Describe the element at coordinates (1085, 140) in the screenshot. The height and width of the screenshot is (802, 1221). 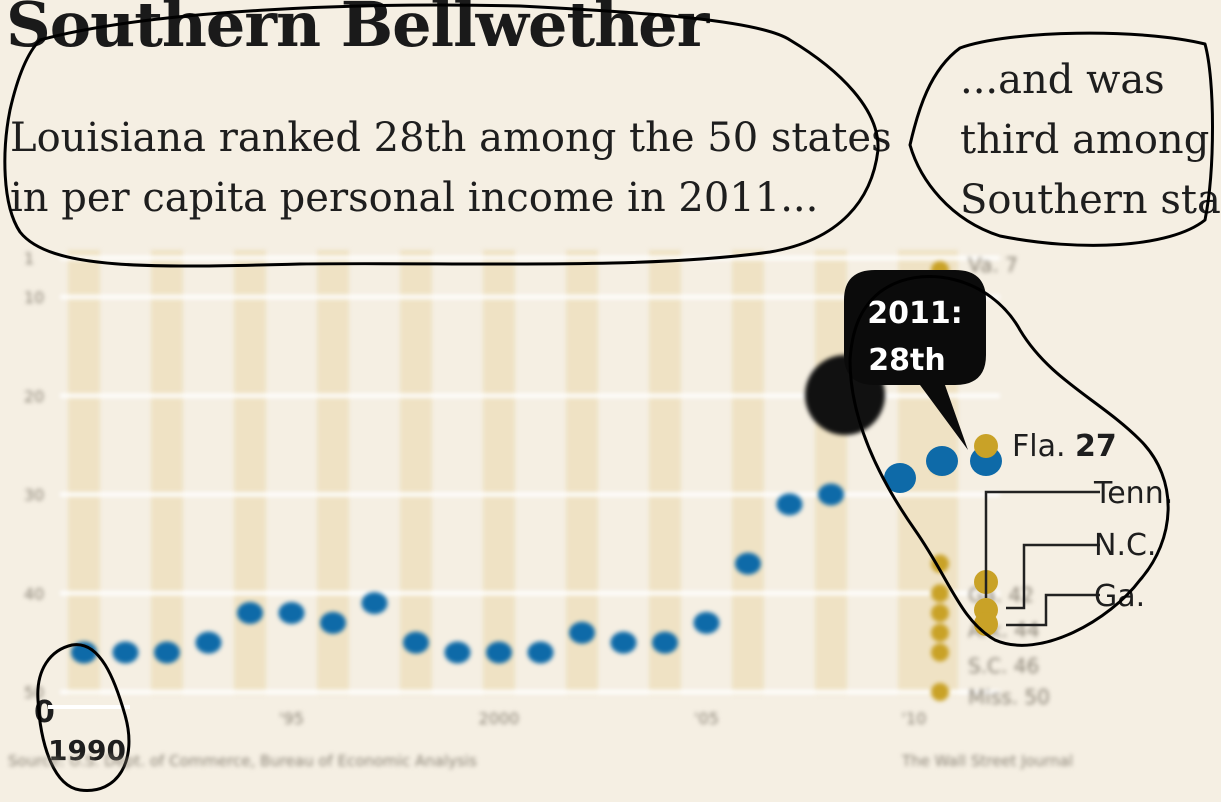
I see `subtitle-right-line-2: third among` at that location.